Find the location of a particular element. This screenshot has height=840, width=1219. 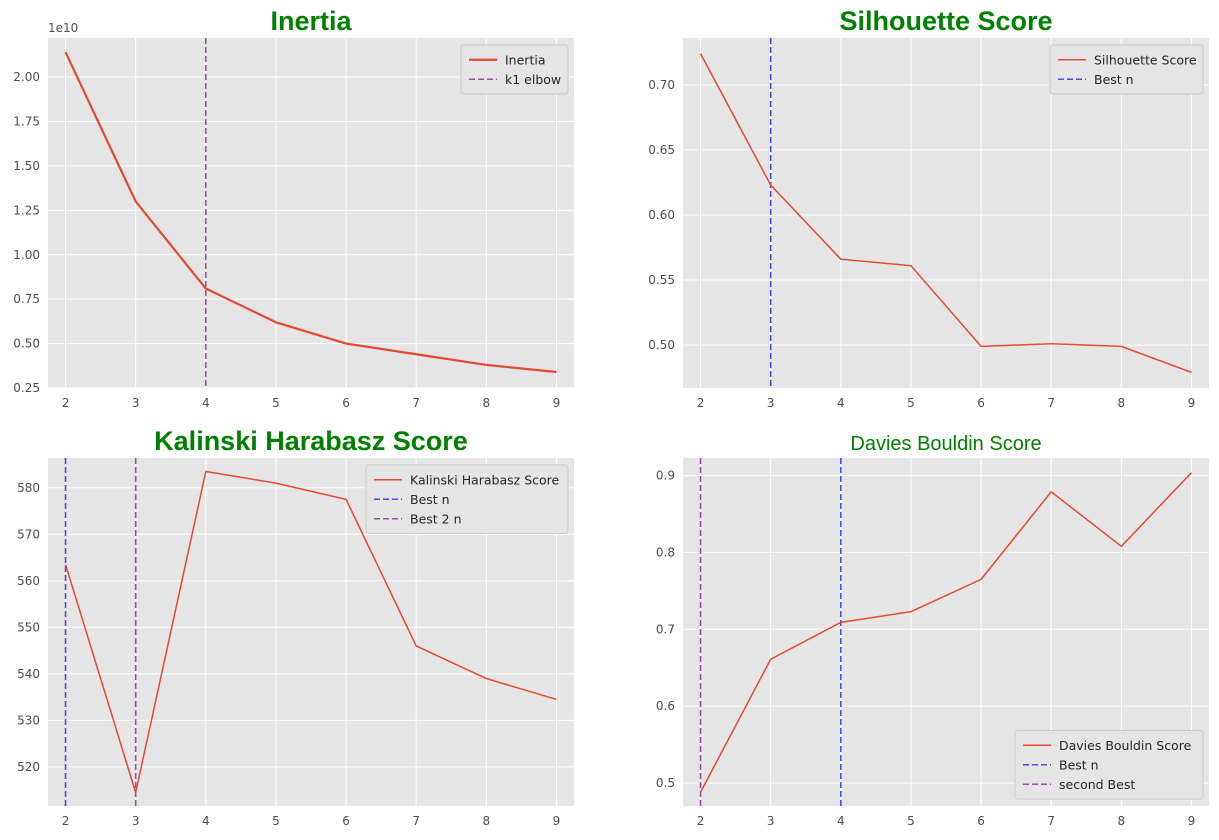

chart-title: Silhouette Score is located at coordinates (945, 21).